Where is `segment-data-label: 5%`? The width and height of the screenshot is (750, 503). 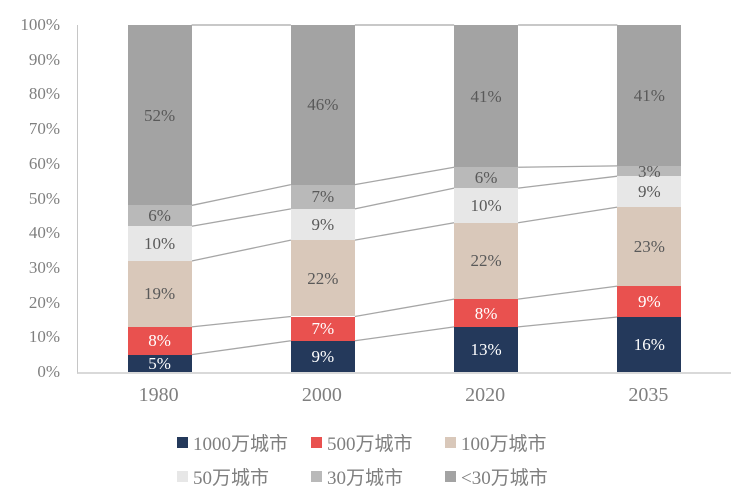 segment-data-label: 5% is located at coordinates (159, 363).